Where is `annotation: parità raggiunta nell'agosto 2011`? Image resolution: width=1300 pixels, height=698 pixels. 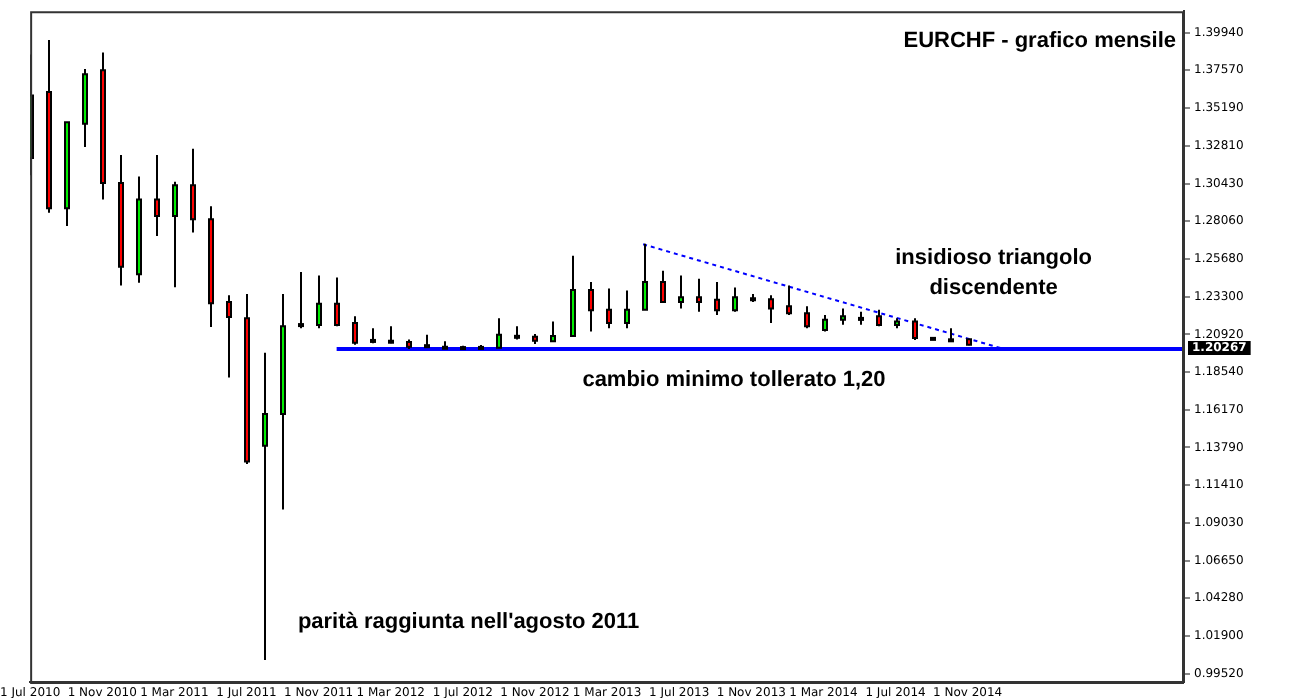
annotation: parità raggiunta nell'agosto 2011 is located at coordinates (468, 621).